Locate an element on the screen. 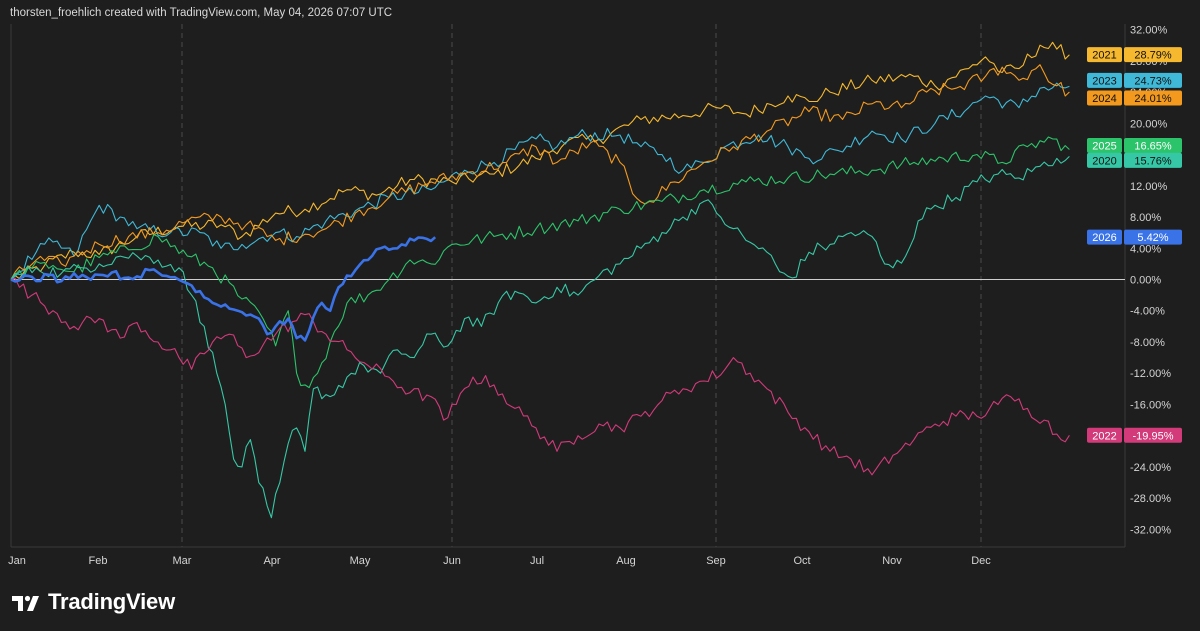 The image size is (1200, 631). tag-value-text: 15.76% is located at coordinates (1153, 161).